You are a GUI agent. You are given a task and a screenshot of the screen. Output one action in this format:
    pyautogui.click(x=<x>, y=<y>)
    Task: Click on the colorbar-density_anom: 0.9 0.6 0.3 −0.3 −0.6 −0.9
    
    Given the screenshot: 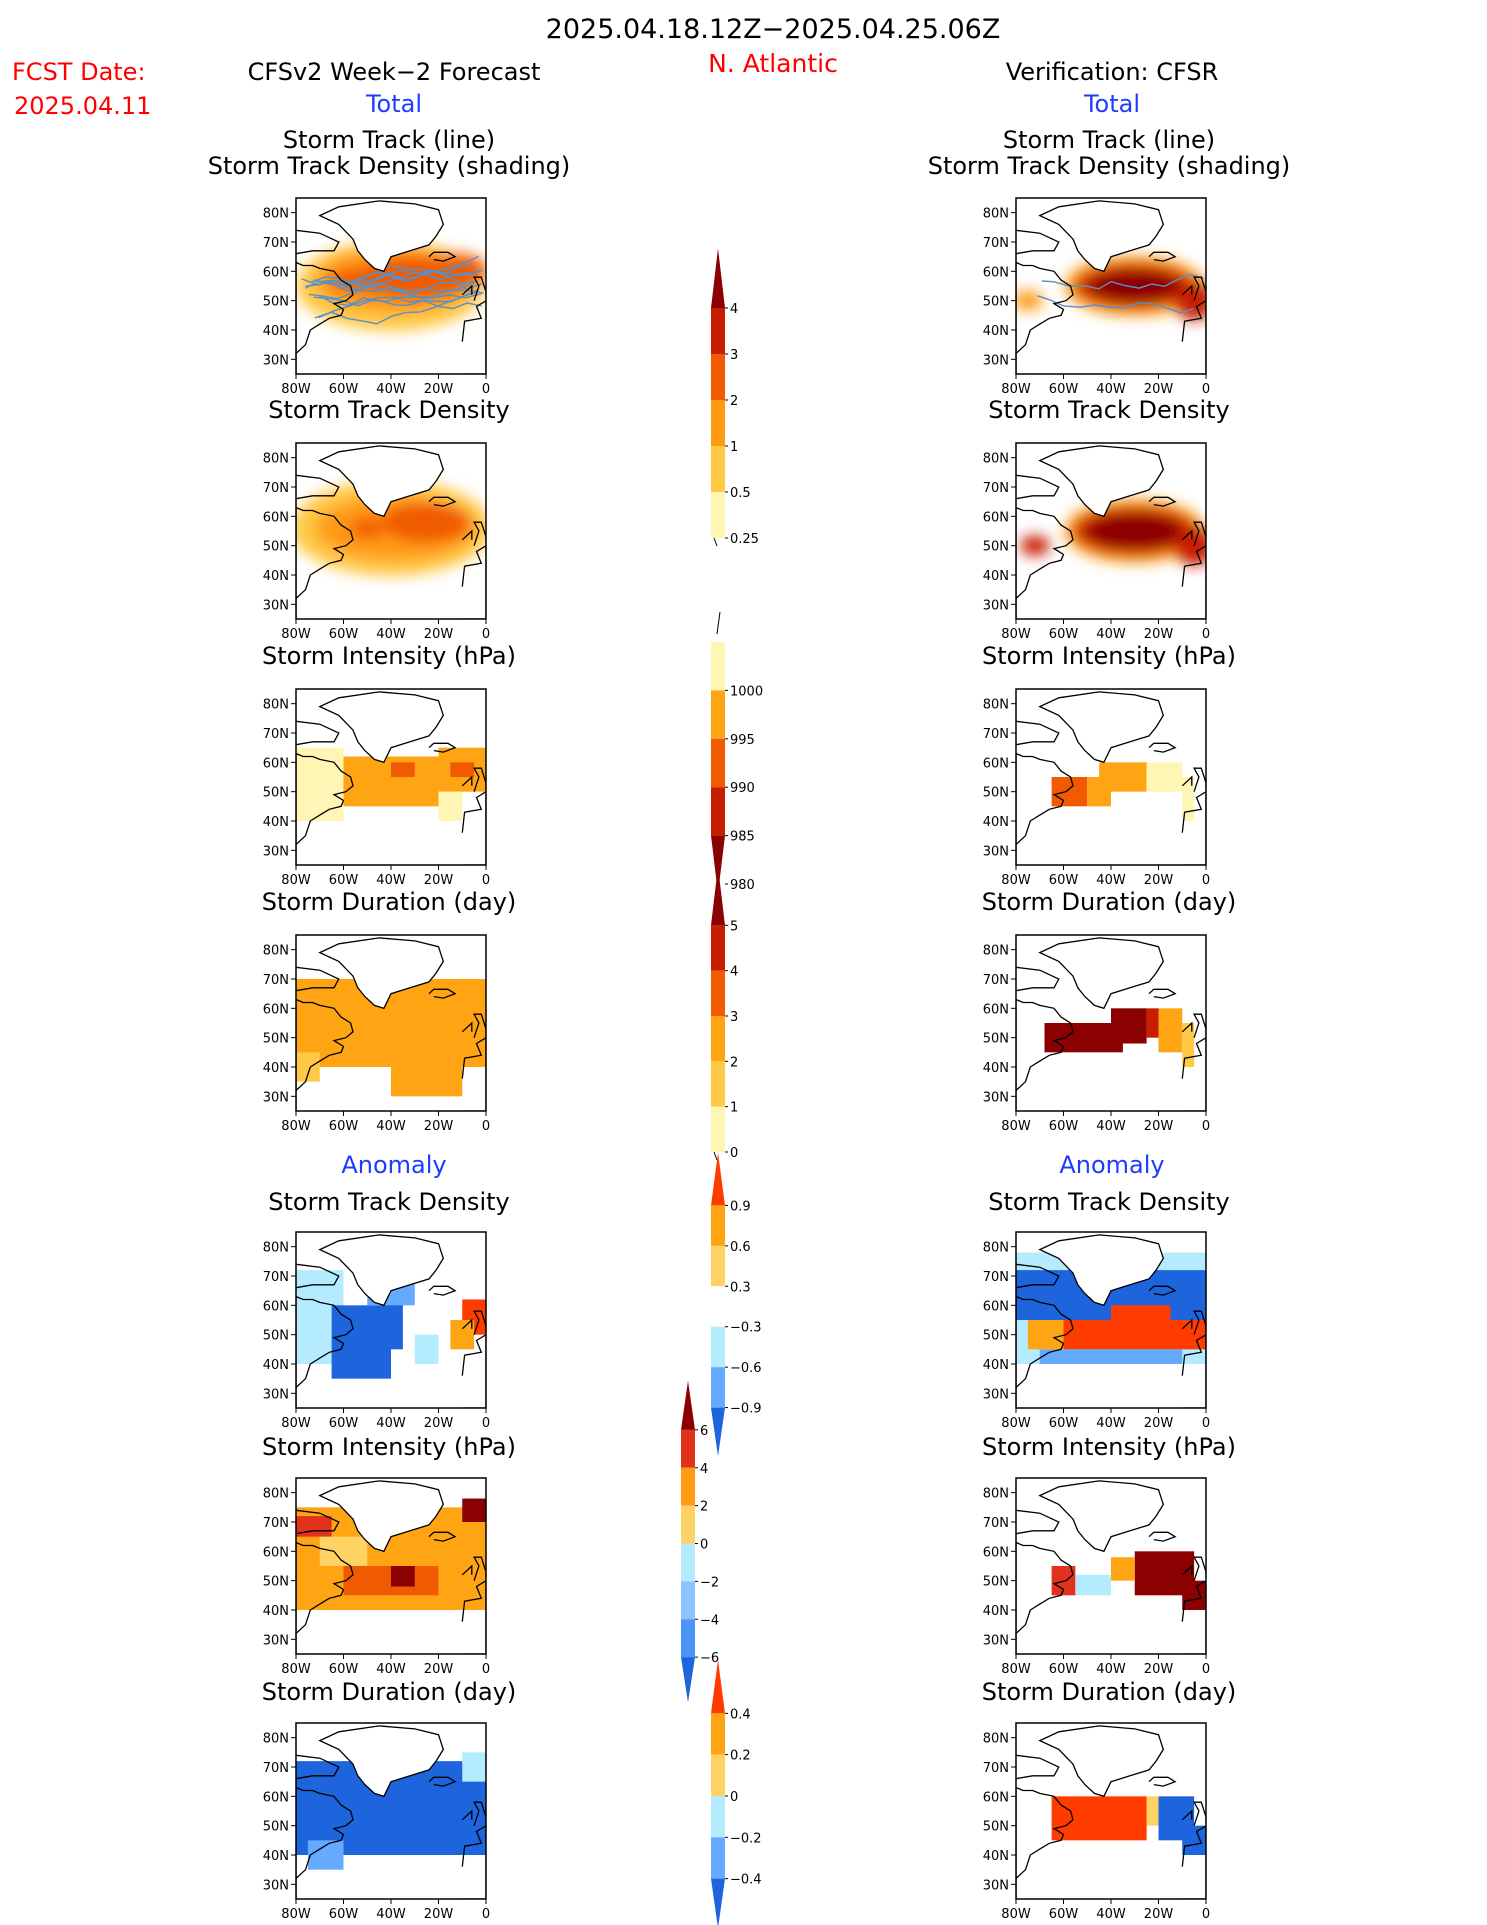 What is the action you would take?
    pyautogui.click(x=736, y=1304)
    